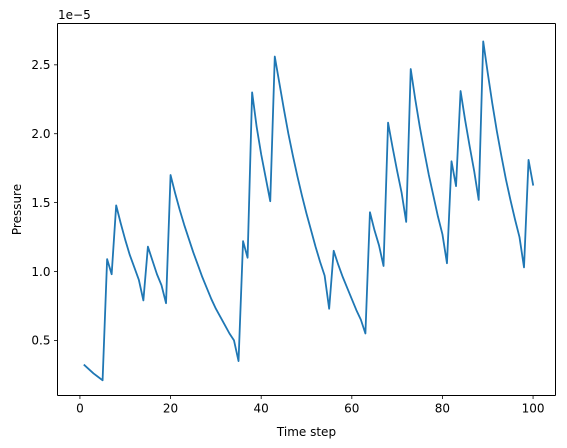  What do you see at coordinates (40, 134) in the screenshot?
I see `y-tick-label: 2.0` at bounding box center [40, 134].